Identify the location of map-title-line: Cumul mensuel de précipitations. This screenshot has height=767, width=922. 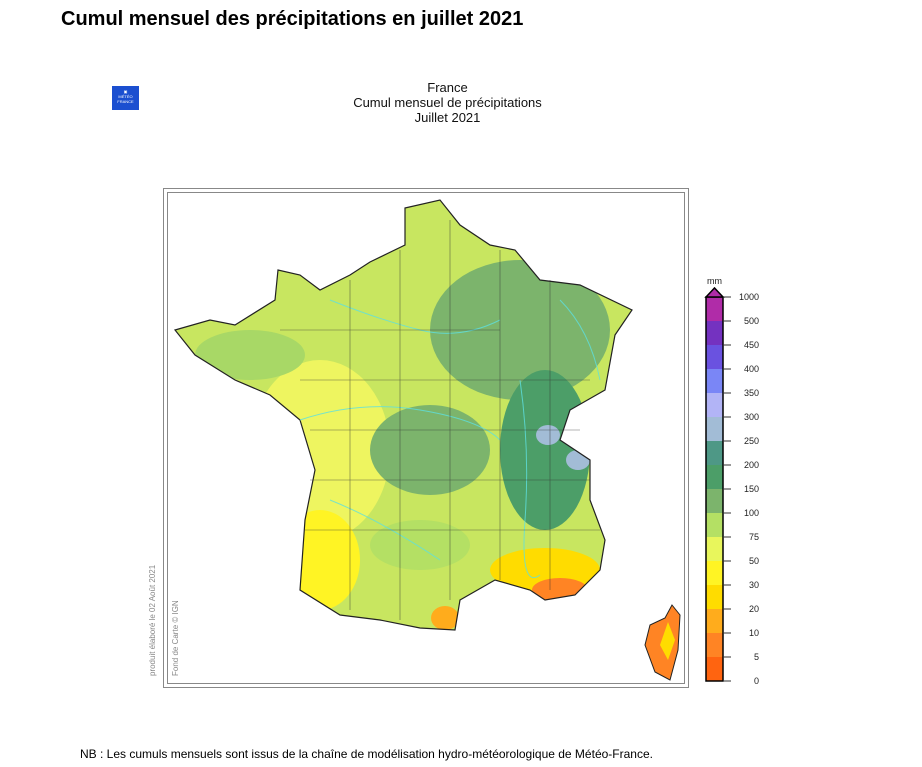
(447, 102).